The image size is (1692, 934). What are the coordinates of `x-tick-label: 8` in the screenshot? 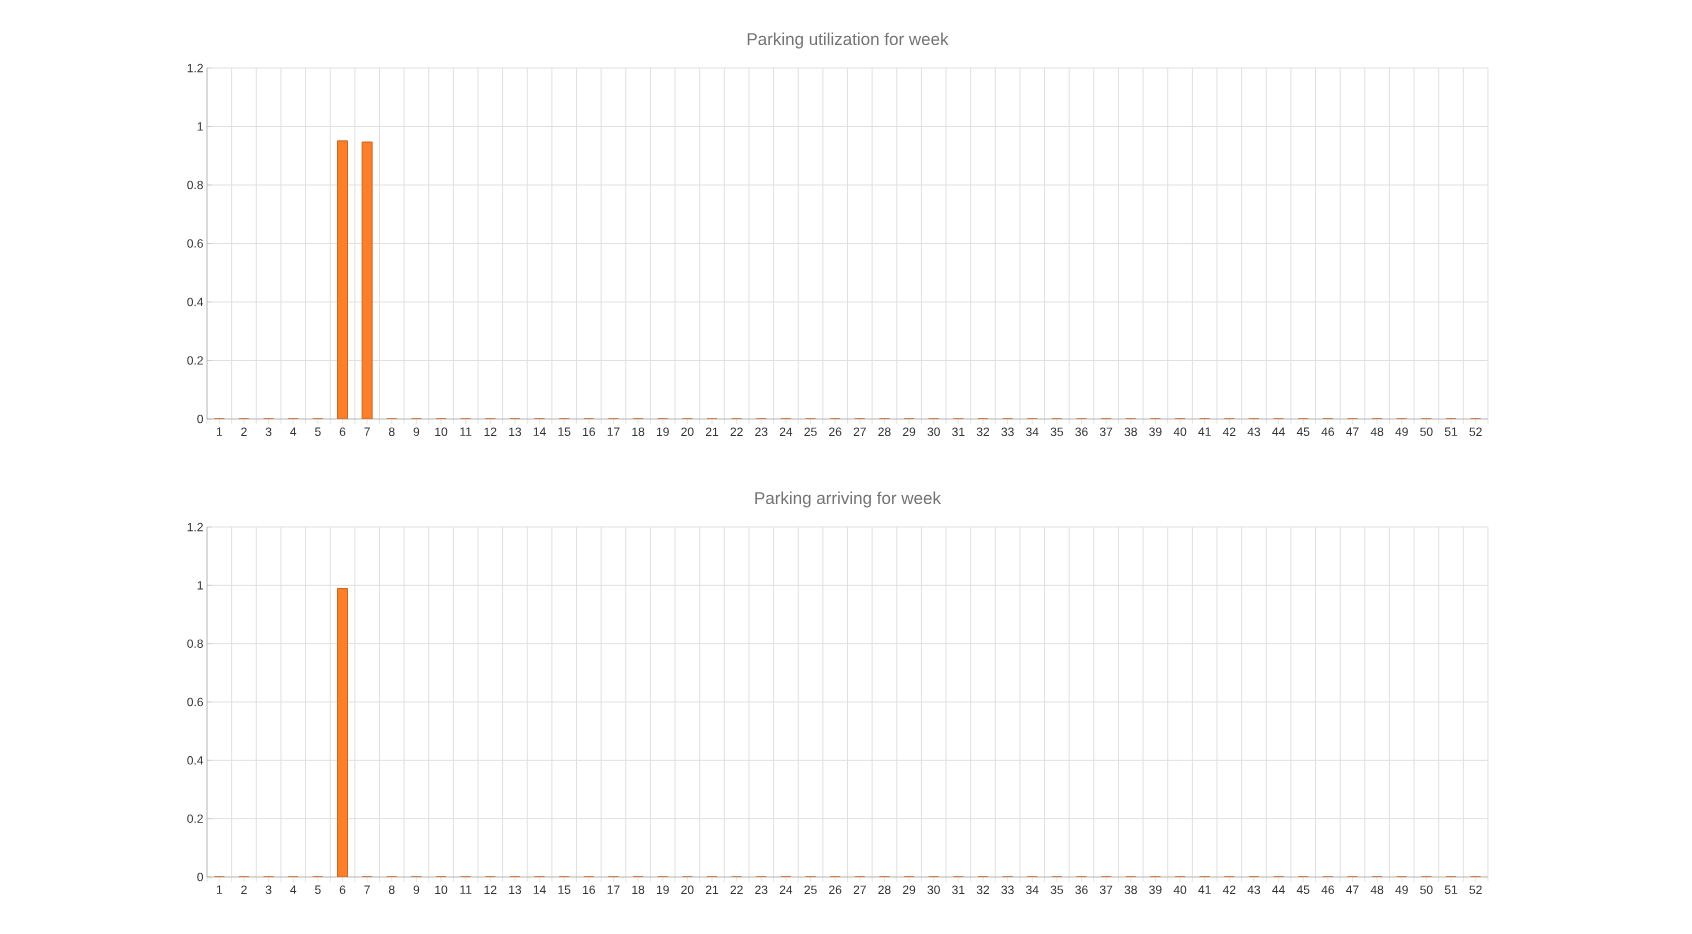 It's located at (391, 890).